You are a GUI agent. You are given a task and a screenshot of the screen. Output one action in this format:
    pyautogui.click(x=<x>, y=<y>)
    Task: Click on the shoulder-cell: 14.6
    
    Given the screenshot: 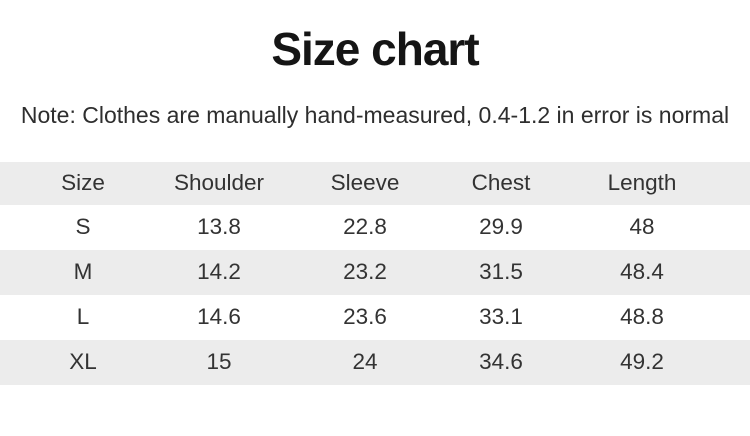 What is the action you would take?
    pyautogui.click(x=219, y=317)
    